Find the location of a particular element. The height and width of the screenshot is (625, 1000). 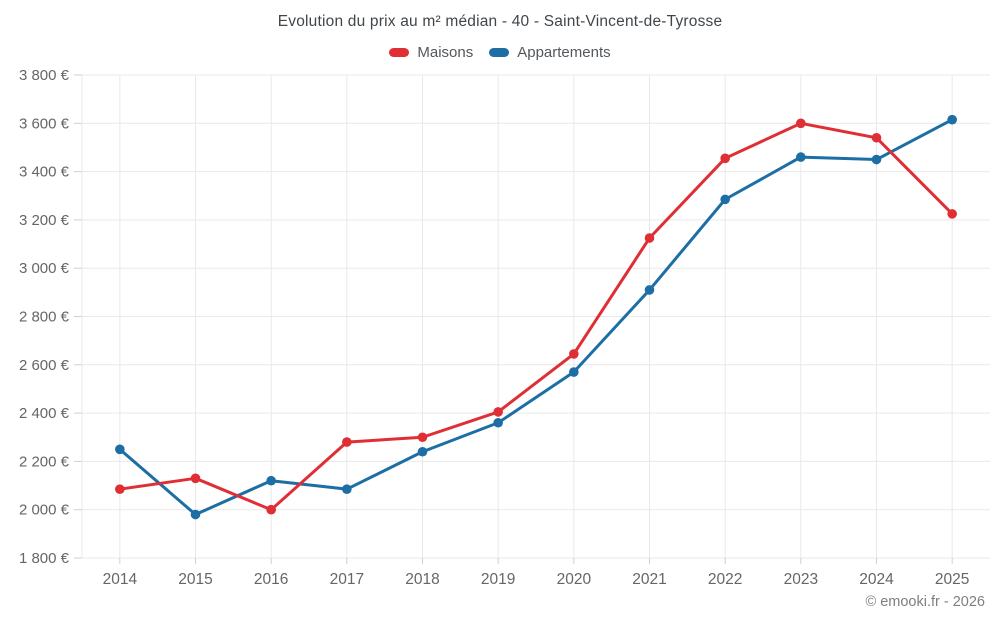

data-point-maisons-2024 is located at coordinates (876, 137).